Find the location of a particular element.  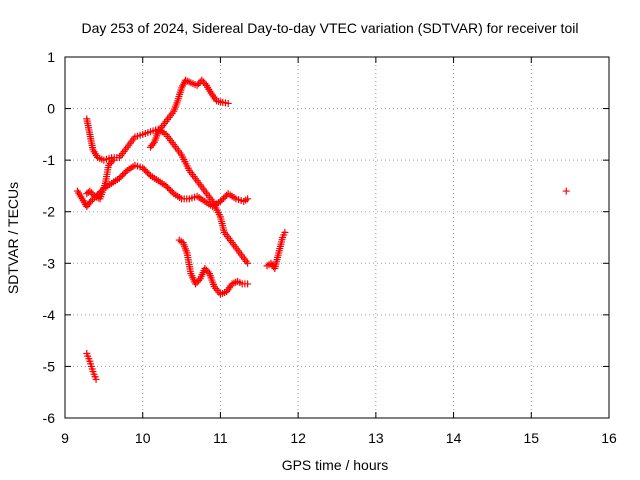

y-tick-label: 0 is located at coordinates (51, 109).